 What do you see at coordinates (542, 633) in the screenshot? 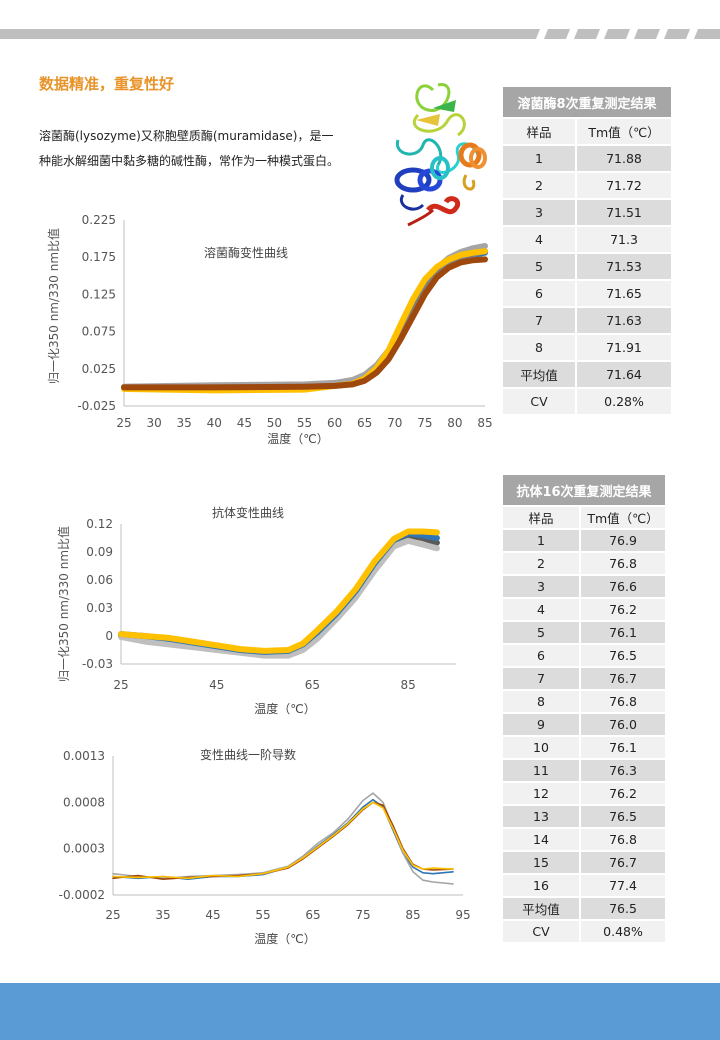
I see `table-cell-sample: 5` at bounding box center [542, 633].